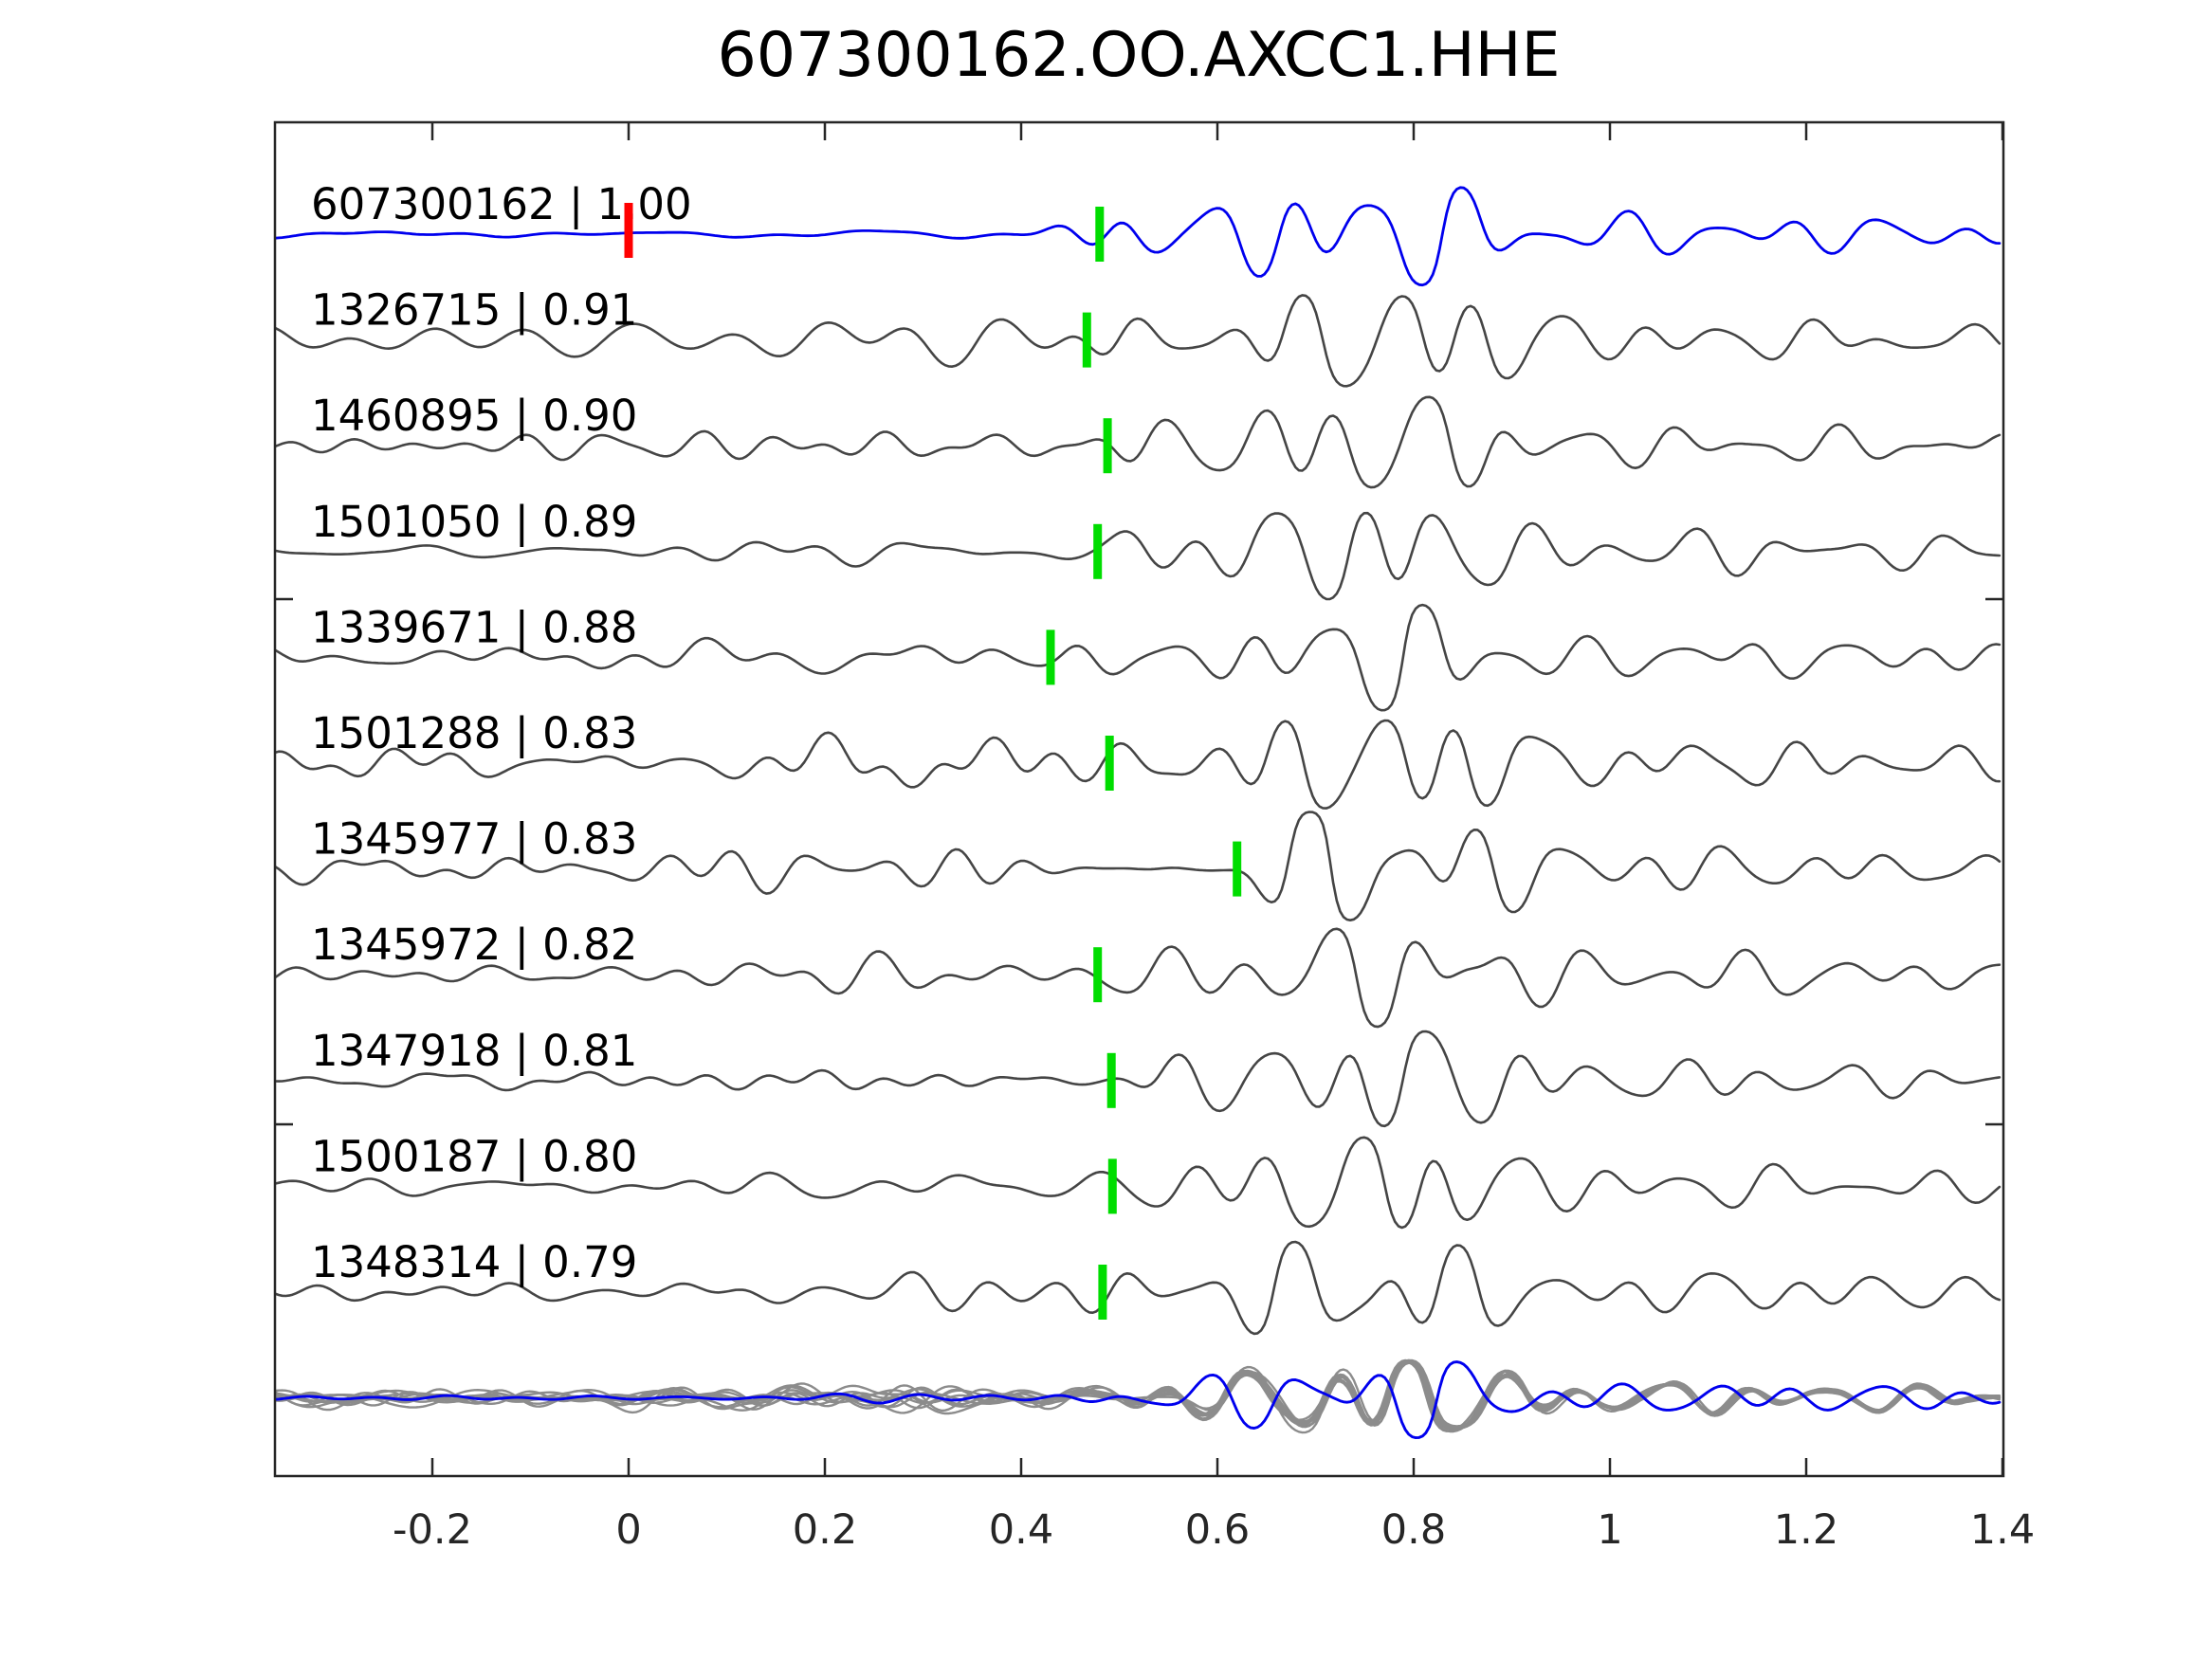 This screenshot has height=1659, width=2212. What do you see at coordinates (2003, 1530) in the screenshot?
I see `x-tick-label: 1.4` at bounding box center [2003, 1530].